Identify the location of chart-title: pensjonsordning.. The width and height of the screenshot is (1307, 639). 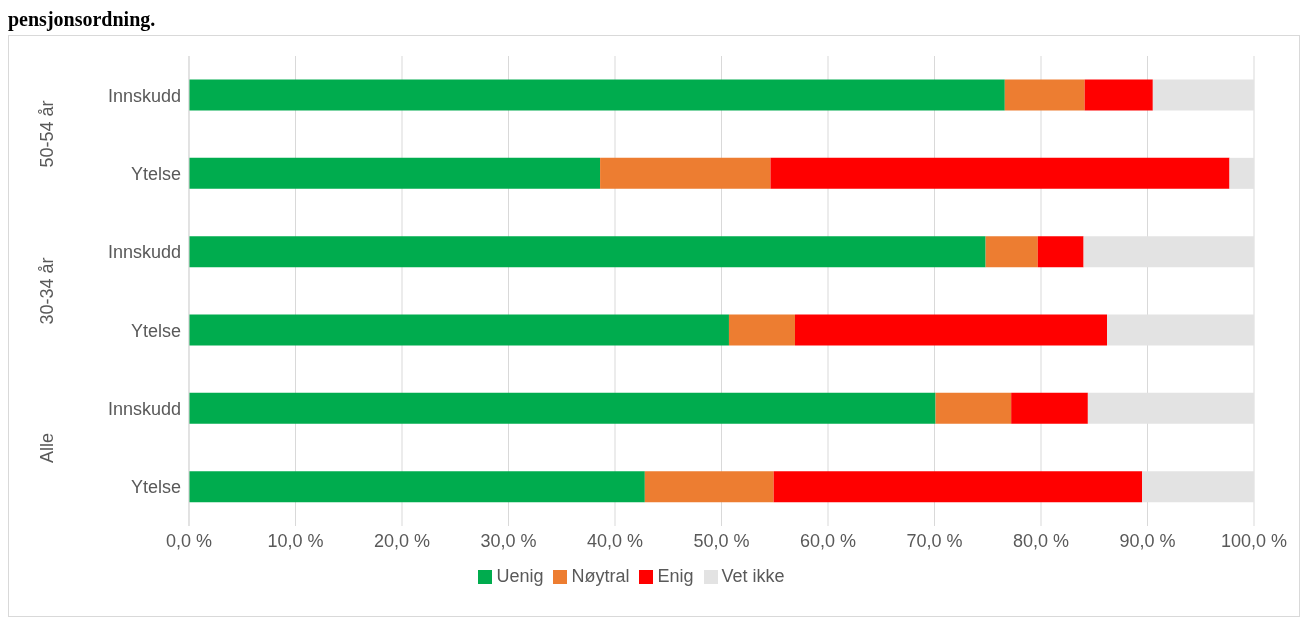
(82, 19).